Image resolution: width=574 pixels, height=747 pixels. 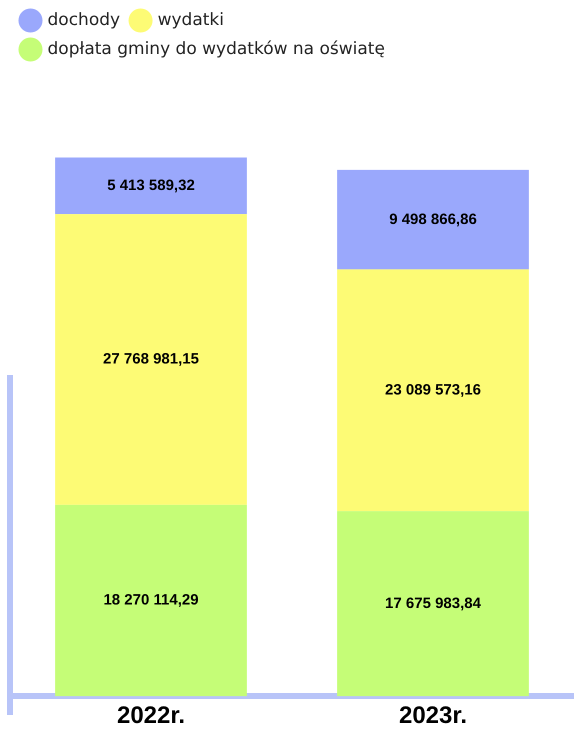 I want to click on data-label: 18 270 114,29, so click(x=151, y=600).